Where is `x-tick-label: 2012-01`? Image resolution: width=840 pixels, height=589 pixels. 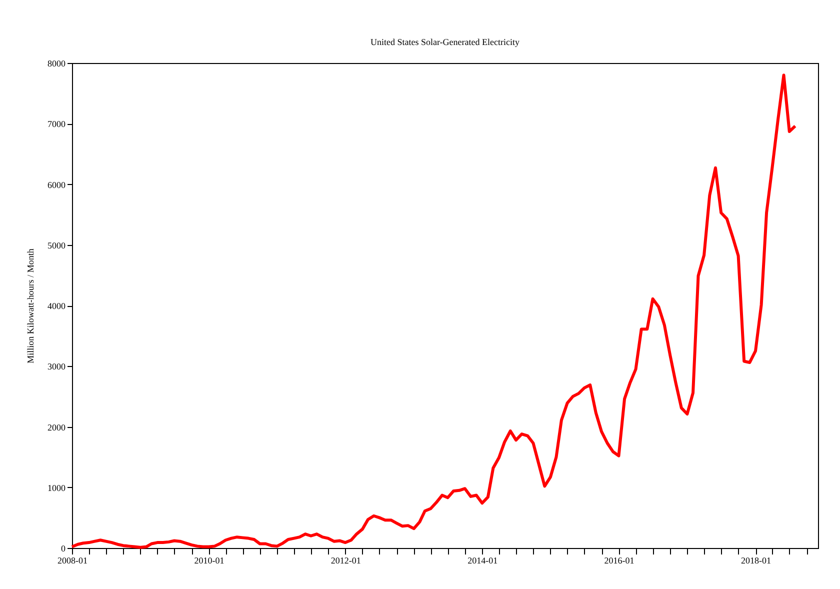 x-tick-label: 2012-01 is located at coordinates (345, 561).